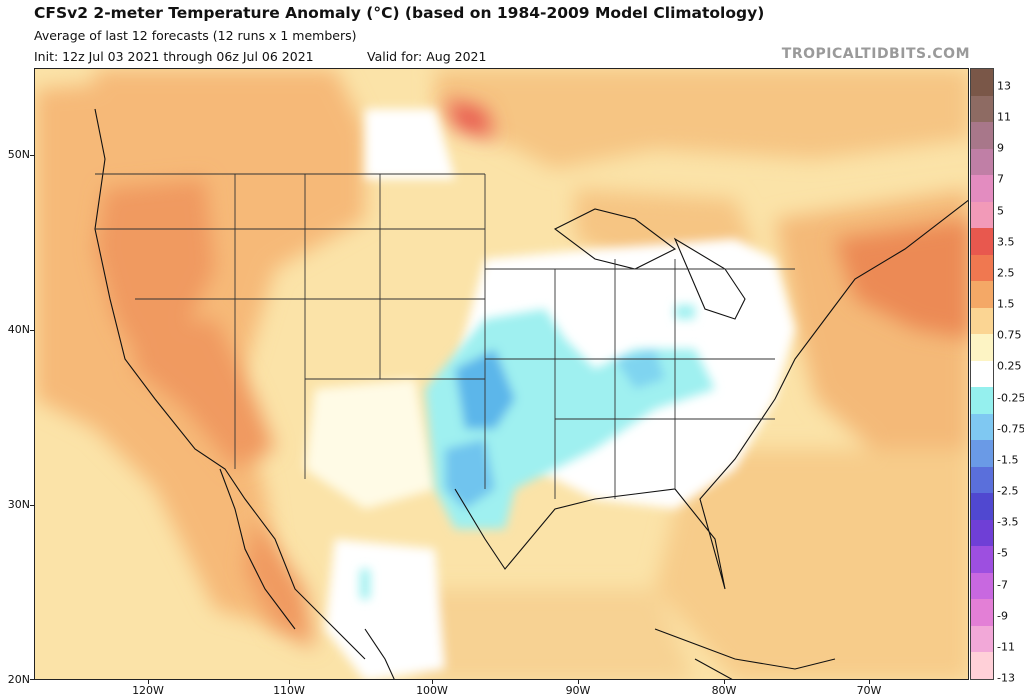  What do you see at coordinates (18, 504) in the screenshot?
I see `lat-label: 30N` at bounding box center [18, 504].